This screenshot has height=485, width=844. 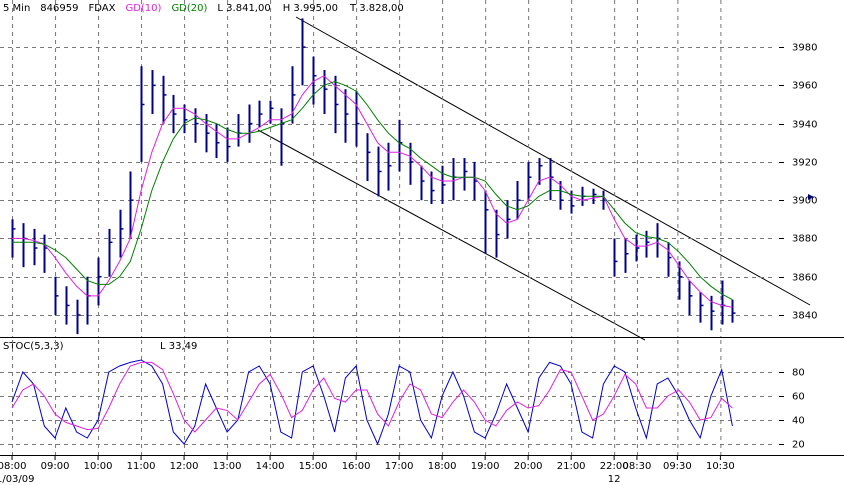 What do you see at coordinates (804, 278) in the screenshot?
I see `y-tick-label: 3860` at bounding box center [804, 278].